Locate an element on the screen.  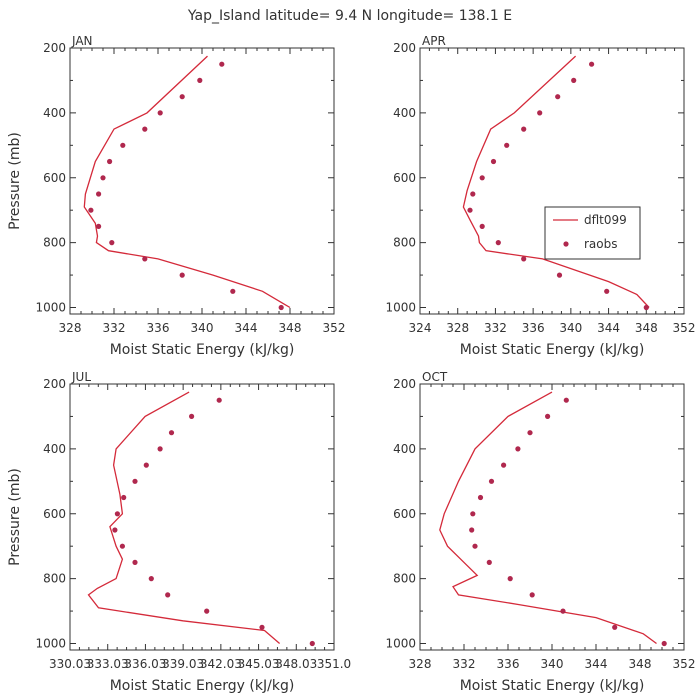
x-tick-label: 351.0 is located at coordinates (334, 664).